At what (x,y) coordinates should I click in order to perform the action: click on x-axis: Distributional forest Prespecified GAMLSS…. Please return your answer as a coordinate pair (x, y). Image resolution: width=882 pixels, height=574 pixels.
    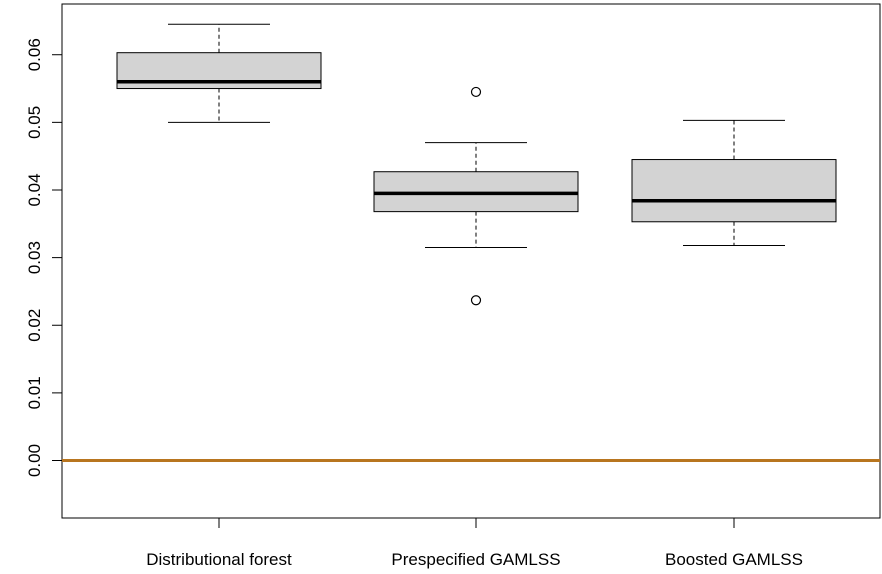
    Looking at the image, I should click on (474, 543).